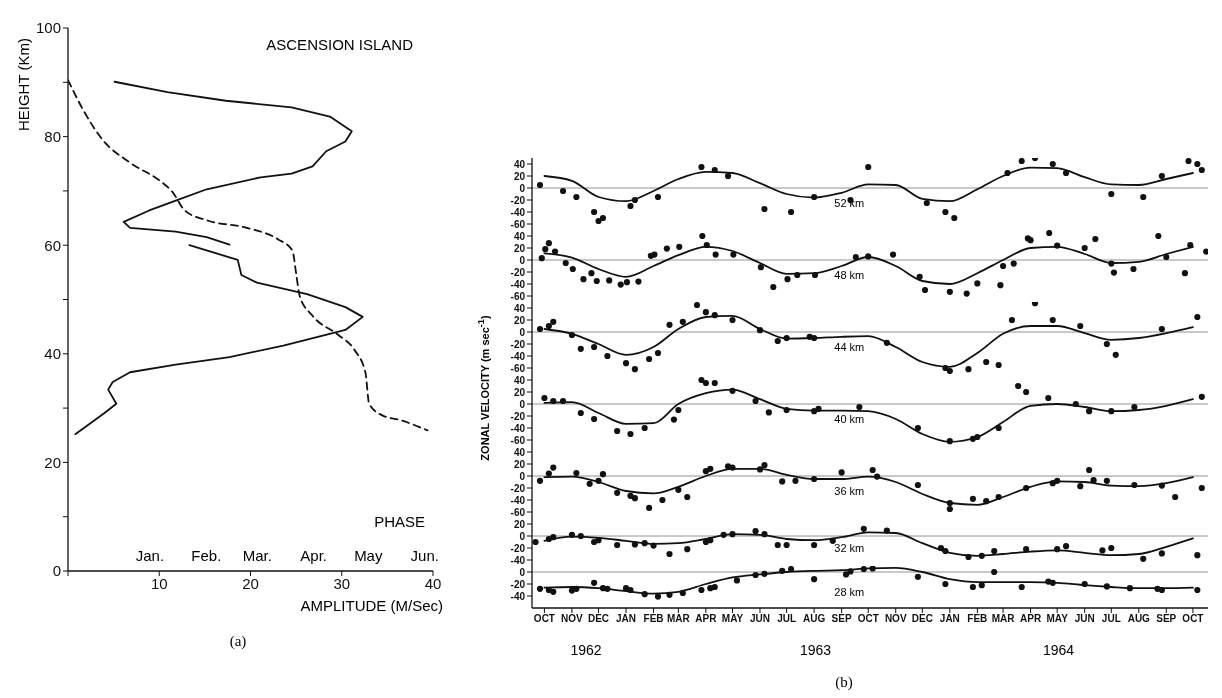 This screenshot has height=698, width=1222. I want to click on x-tick-label: AUG, so click(814, 619).